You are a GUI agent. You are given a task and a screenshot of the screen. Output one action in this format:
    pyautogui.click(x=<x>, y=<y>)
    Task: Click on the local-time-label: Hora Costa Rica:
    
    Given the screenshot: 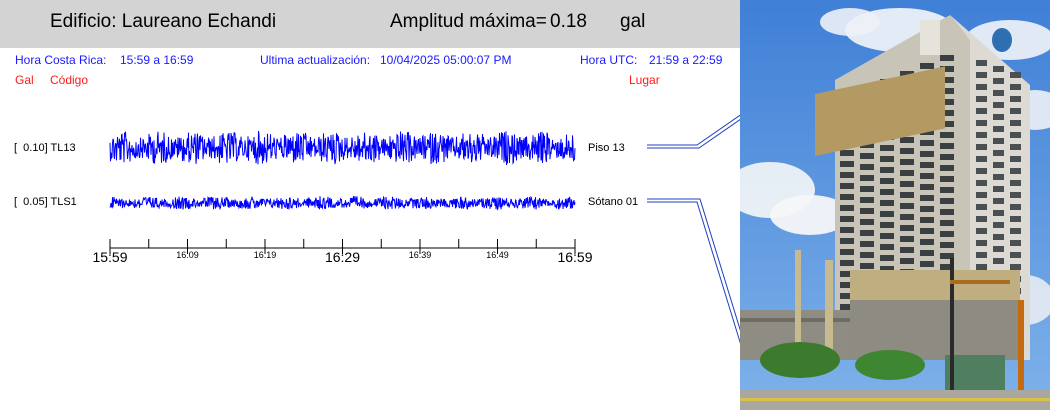 What is the action you would take?
    pyautogui.click(x=61, y=60)
    